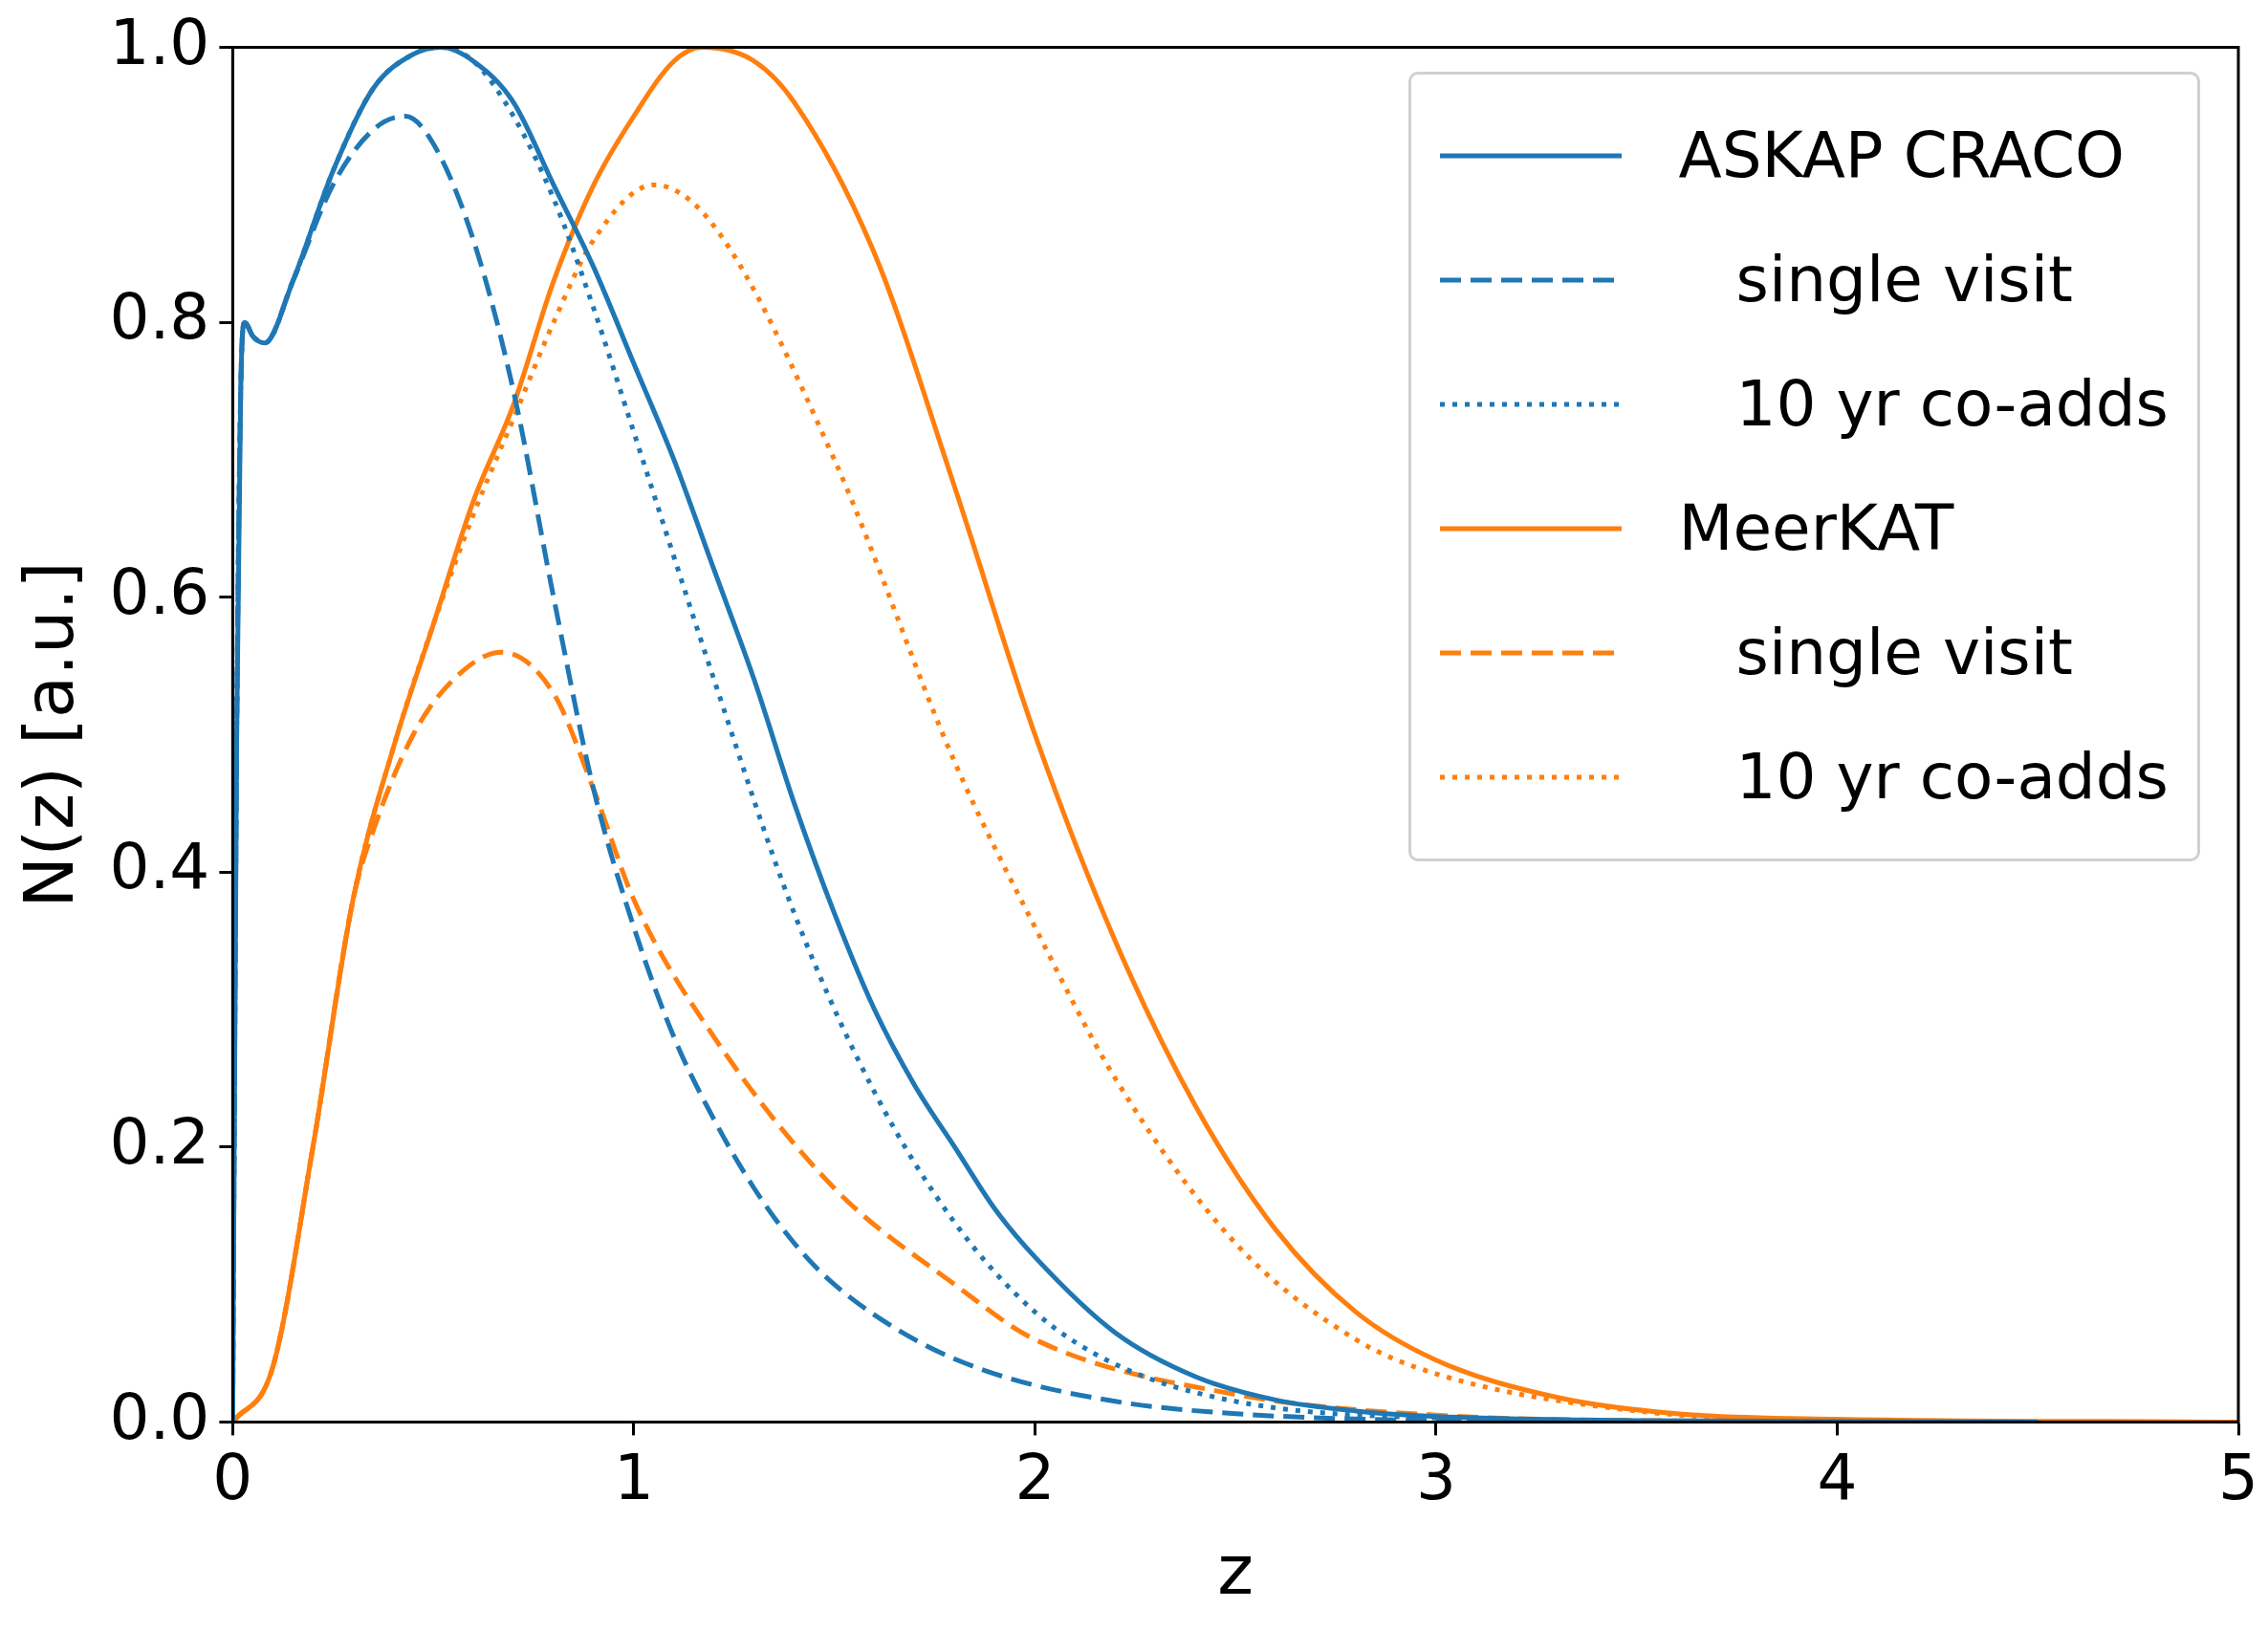  I want to click on x-tick-label: 2, so click(1035, 1478).